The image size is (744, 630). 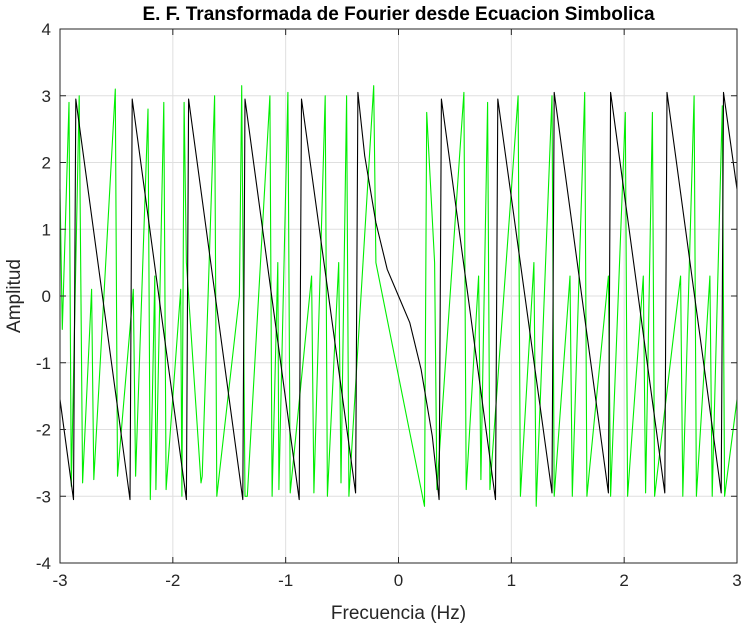 I want to click on y-tick-label: 3, so click(x=46, y=96).